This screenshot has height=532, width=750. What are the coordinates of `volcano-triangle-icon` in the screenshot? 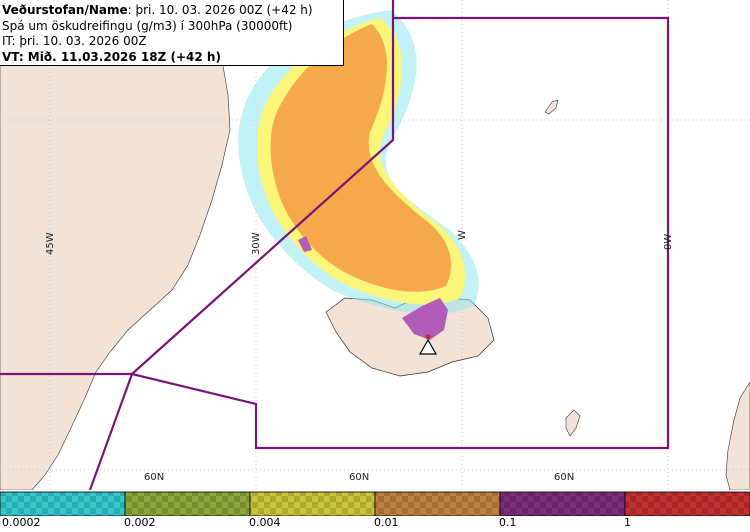 It's located at (428, 344).